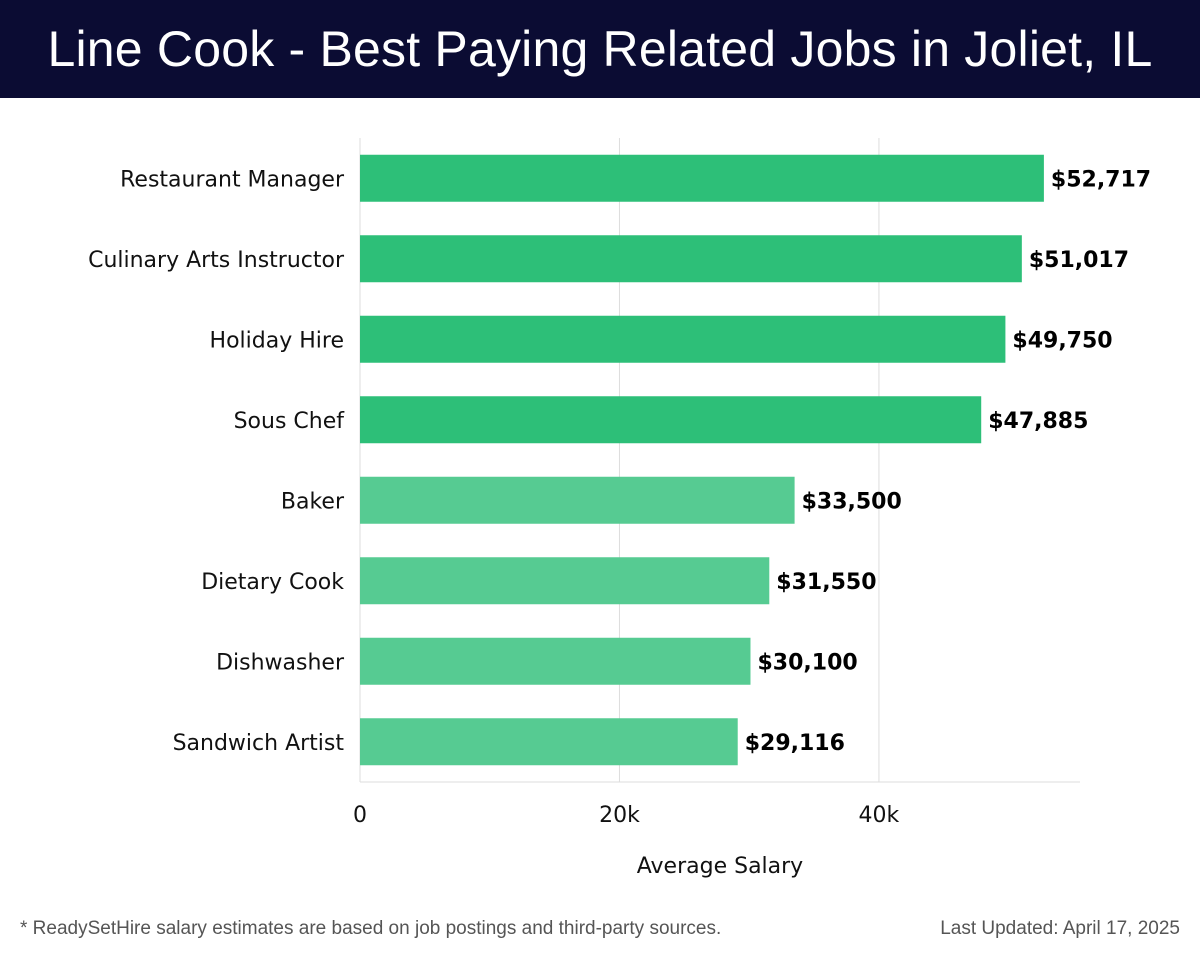 The width and height of the screenshot is (1200, 958). What do you see at coordinates (1060, 928) in the screenshot?
I see `last-updated: Last Updated: April 17, 2025` at bounding box center [1060, 928].